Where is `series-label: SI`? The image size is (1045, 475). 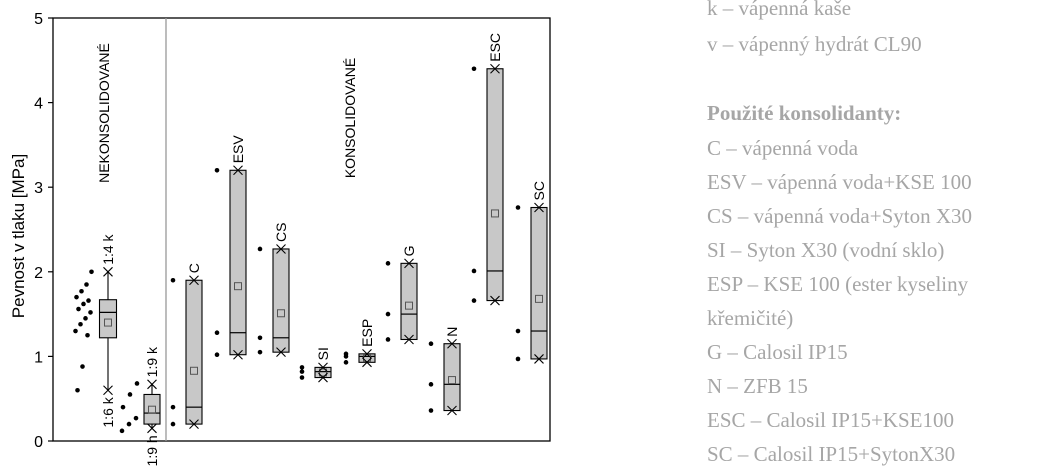 series-label: SI is located at coordinates (323, 353).